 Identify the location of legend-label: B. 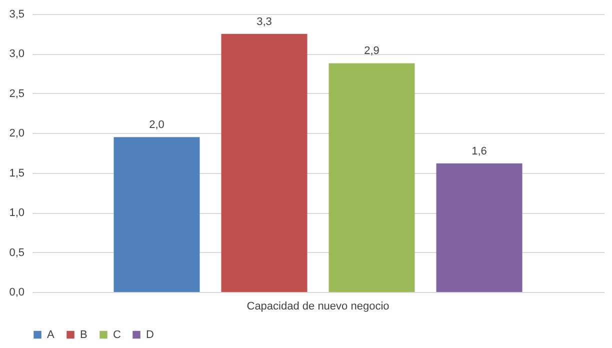
(84, 334).